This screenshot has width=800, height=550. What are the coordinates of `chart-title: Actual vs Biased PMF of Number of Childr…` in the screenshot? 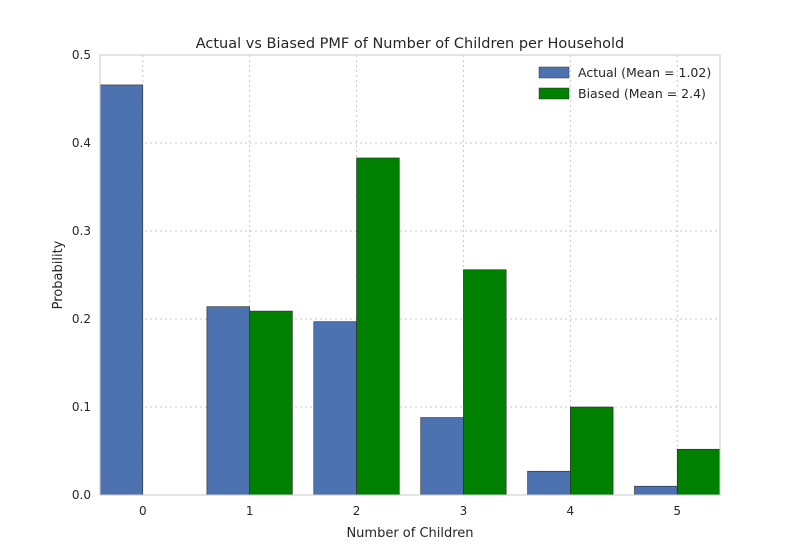 It's located at (410, 44).